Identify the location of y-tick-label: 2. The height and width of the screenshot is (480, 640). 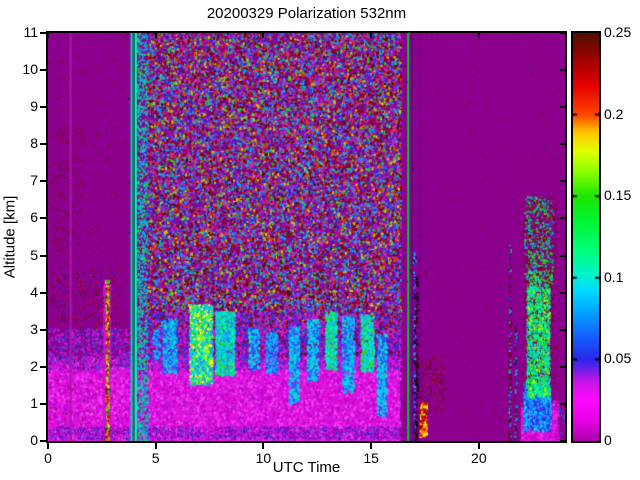
(34, 365).